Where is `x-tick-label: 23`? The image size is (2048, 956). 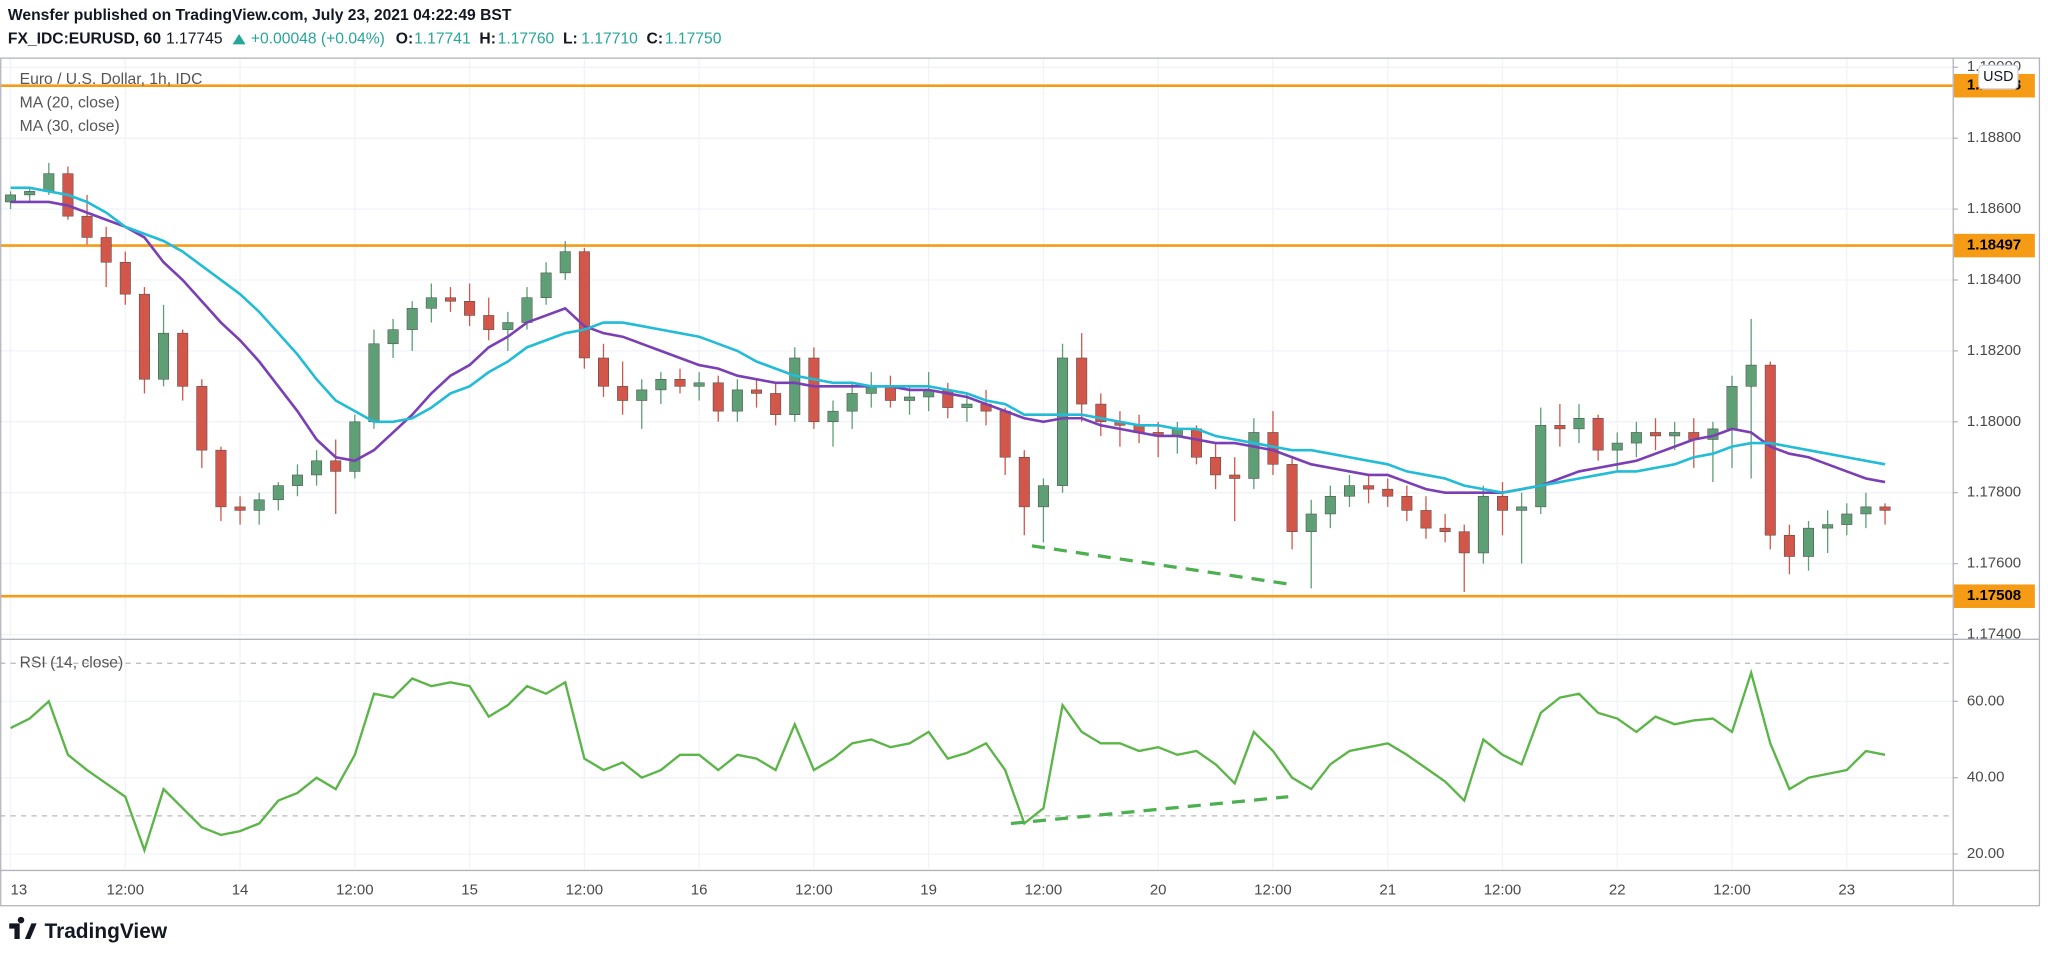 x-tick-label: 23 is located at coordinates (1846, 890).